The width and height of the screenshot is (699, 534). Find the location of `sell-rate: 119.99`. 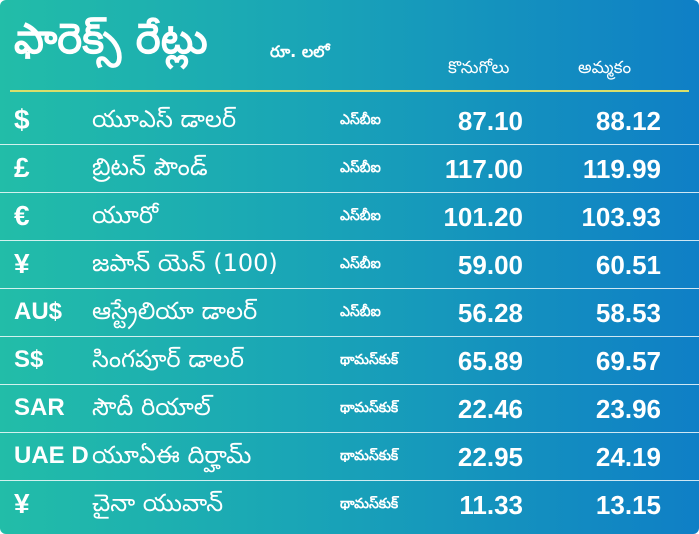

sell-rate: 119.99 is located at coordinates (621, 169).